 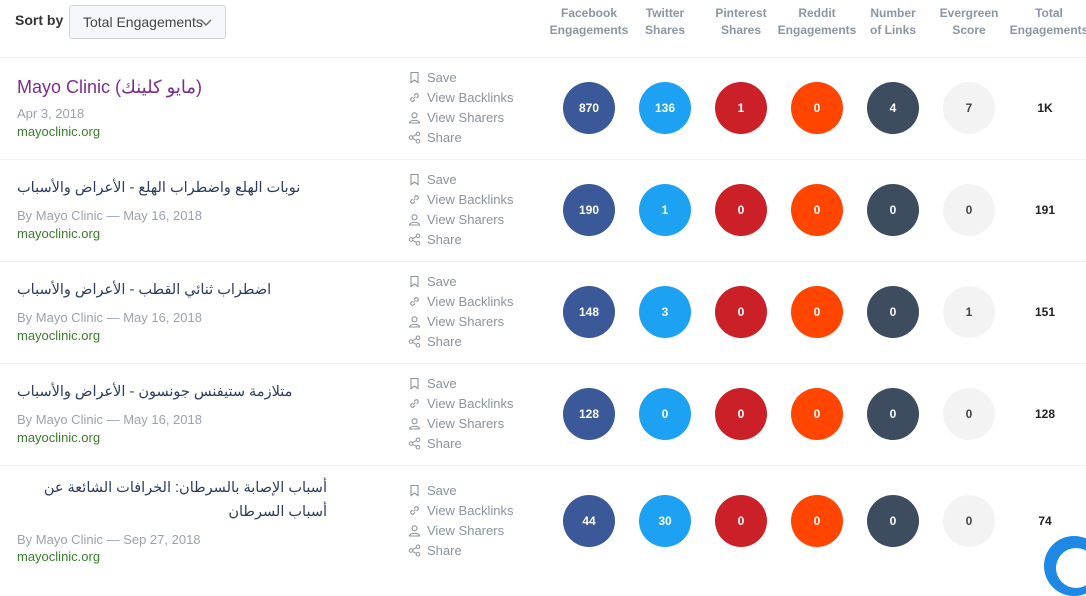 What do you see at coordinates (665, 210) in the screenshot?
I see `twitter-shares-badge: 1` at bounding box center [665, 210].